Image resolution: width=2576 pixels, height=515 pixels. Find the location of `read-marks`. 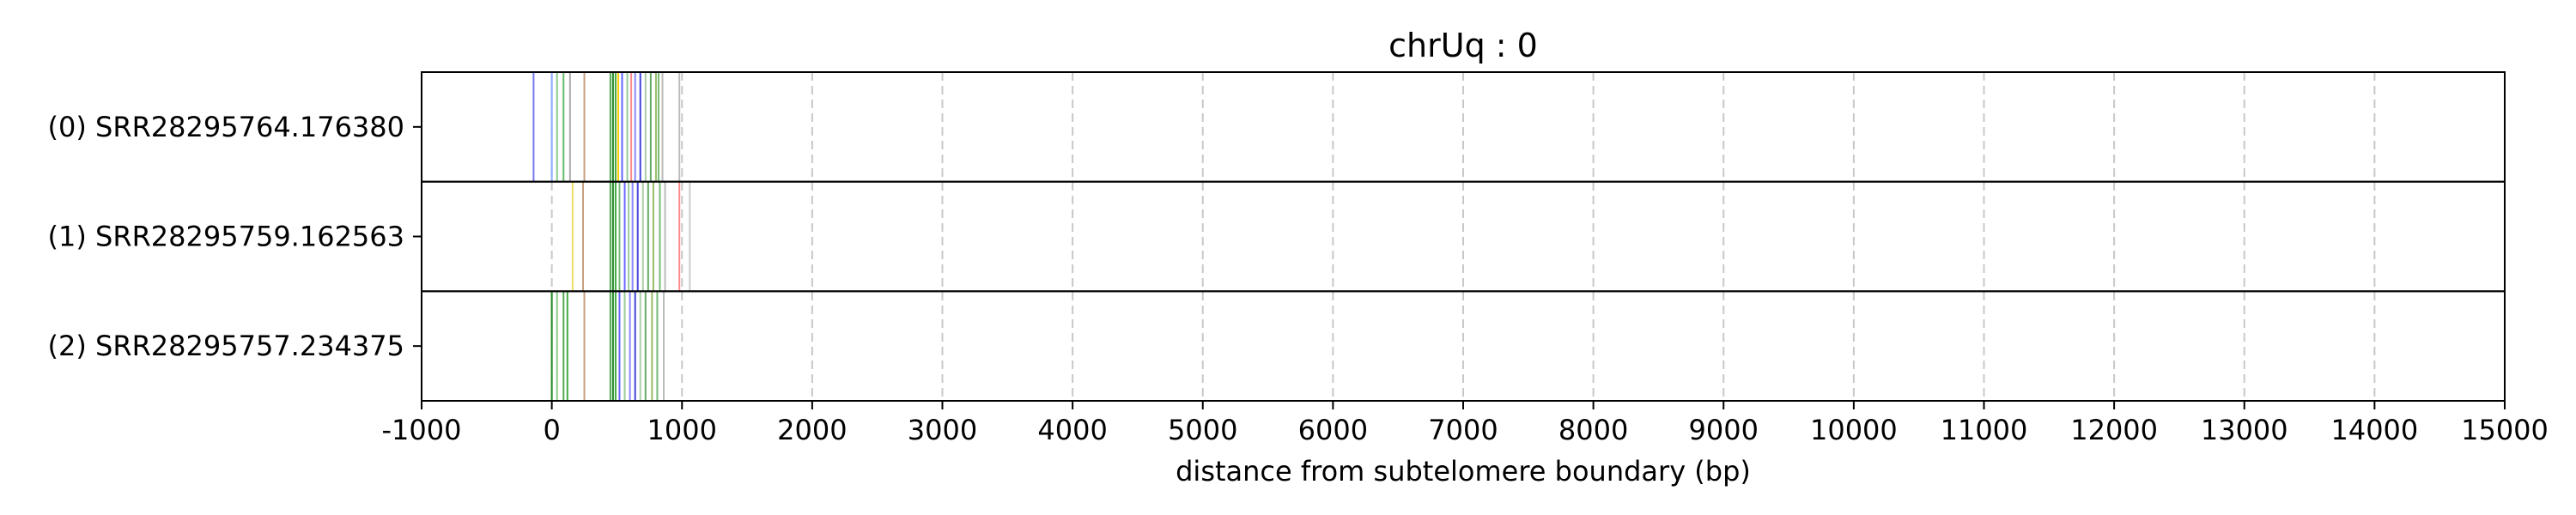

read-marks is located at coordinates (611, 236).